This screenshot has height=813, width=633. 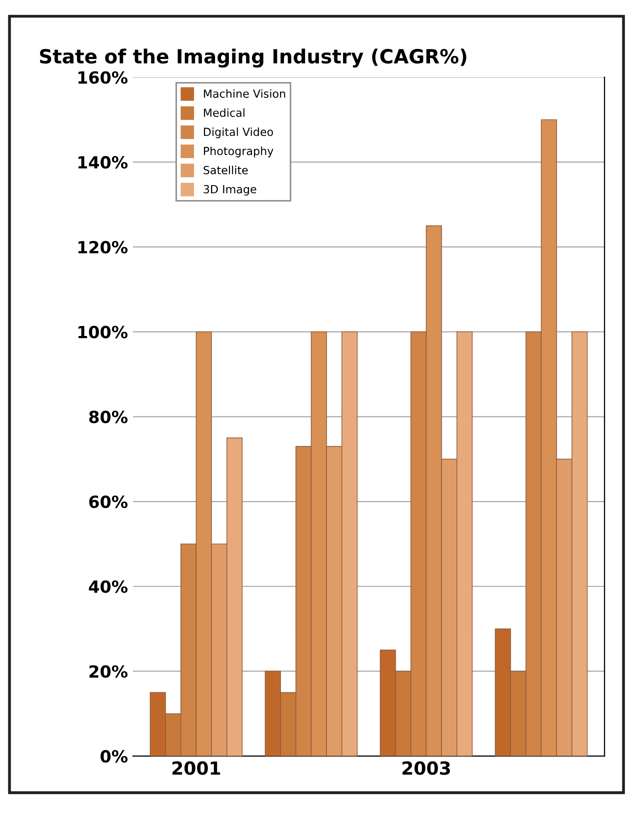 What do you see at coordinates (245, 93) in the screenshot?
I see `legend-label: Machine Vision` at bounding box center [245, 93].